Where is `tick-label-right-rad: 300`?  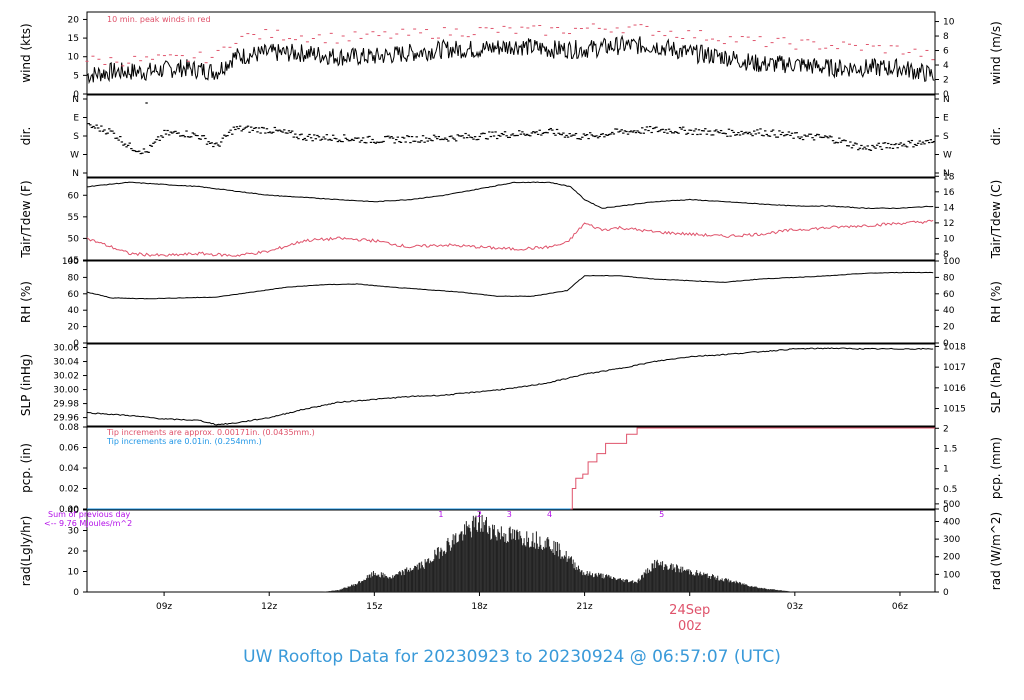 tick-label-right-rad: 300 is located at coordinates (951, 540).